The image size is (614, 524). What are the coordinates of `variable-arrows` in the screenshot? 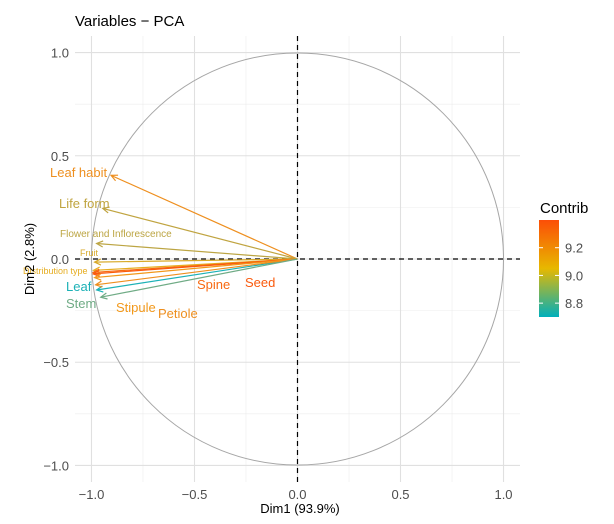 It's located at (194, 237).